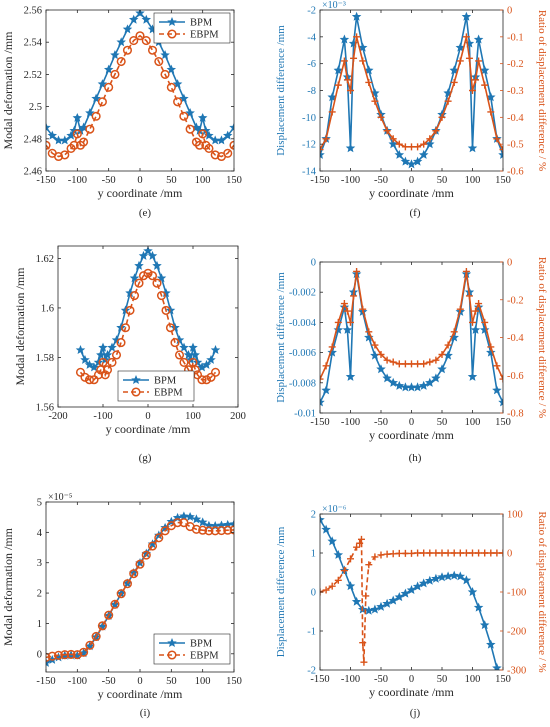 This screenshot has width=550, height=727. Describe the element at coordinates (516, 593) in the screenshot. I see `y2-tick-label: -100` at that location.